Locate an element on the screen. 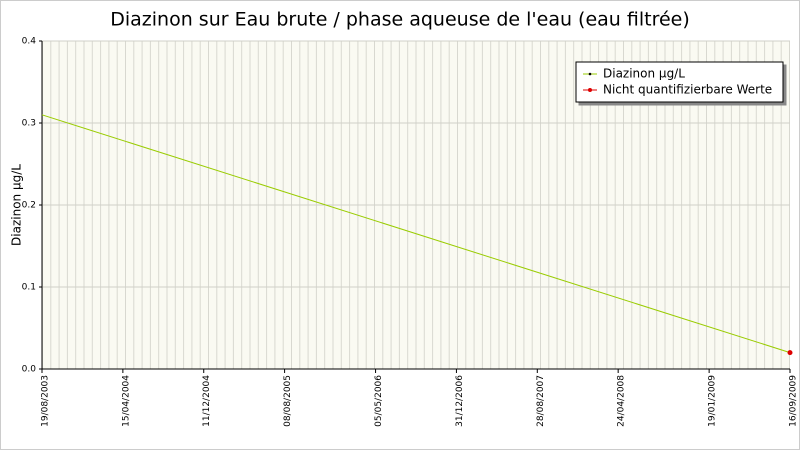 The image size is (800, 450). x-tick-label: 05/05/2006 is located at coordinates (379, 401).